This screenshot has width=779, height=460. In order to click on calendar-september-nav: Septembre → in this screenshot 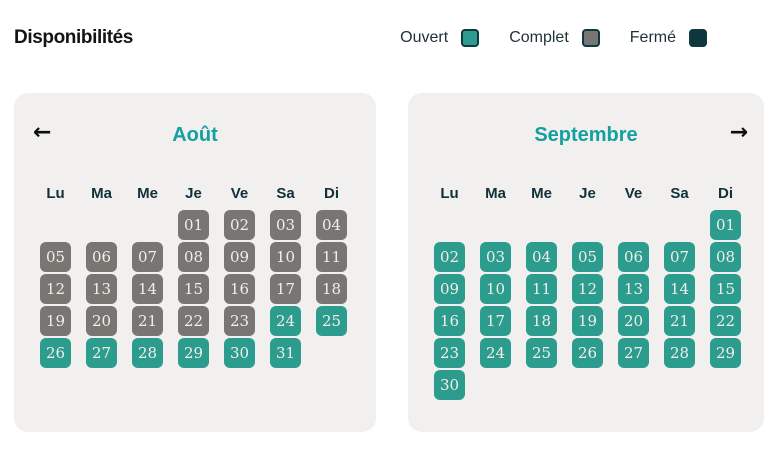, I will do `click(591, 134)`.